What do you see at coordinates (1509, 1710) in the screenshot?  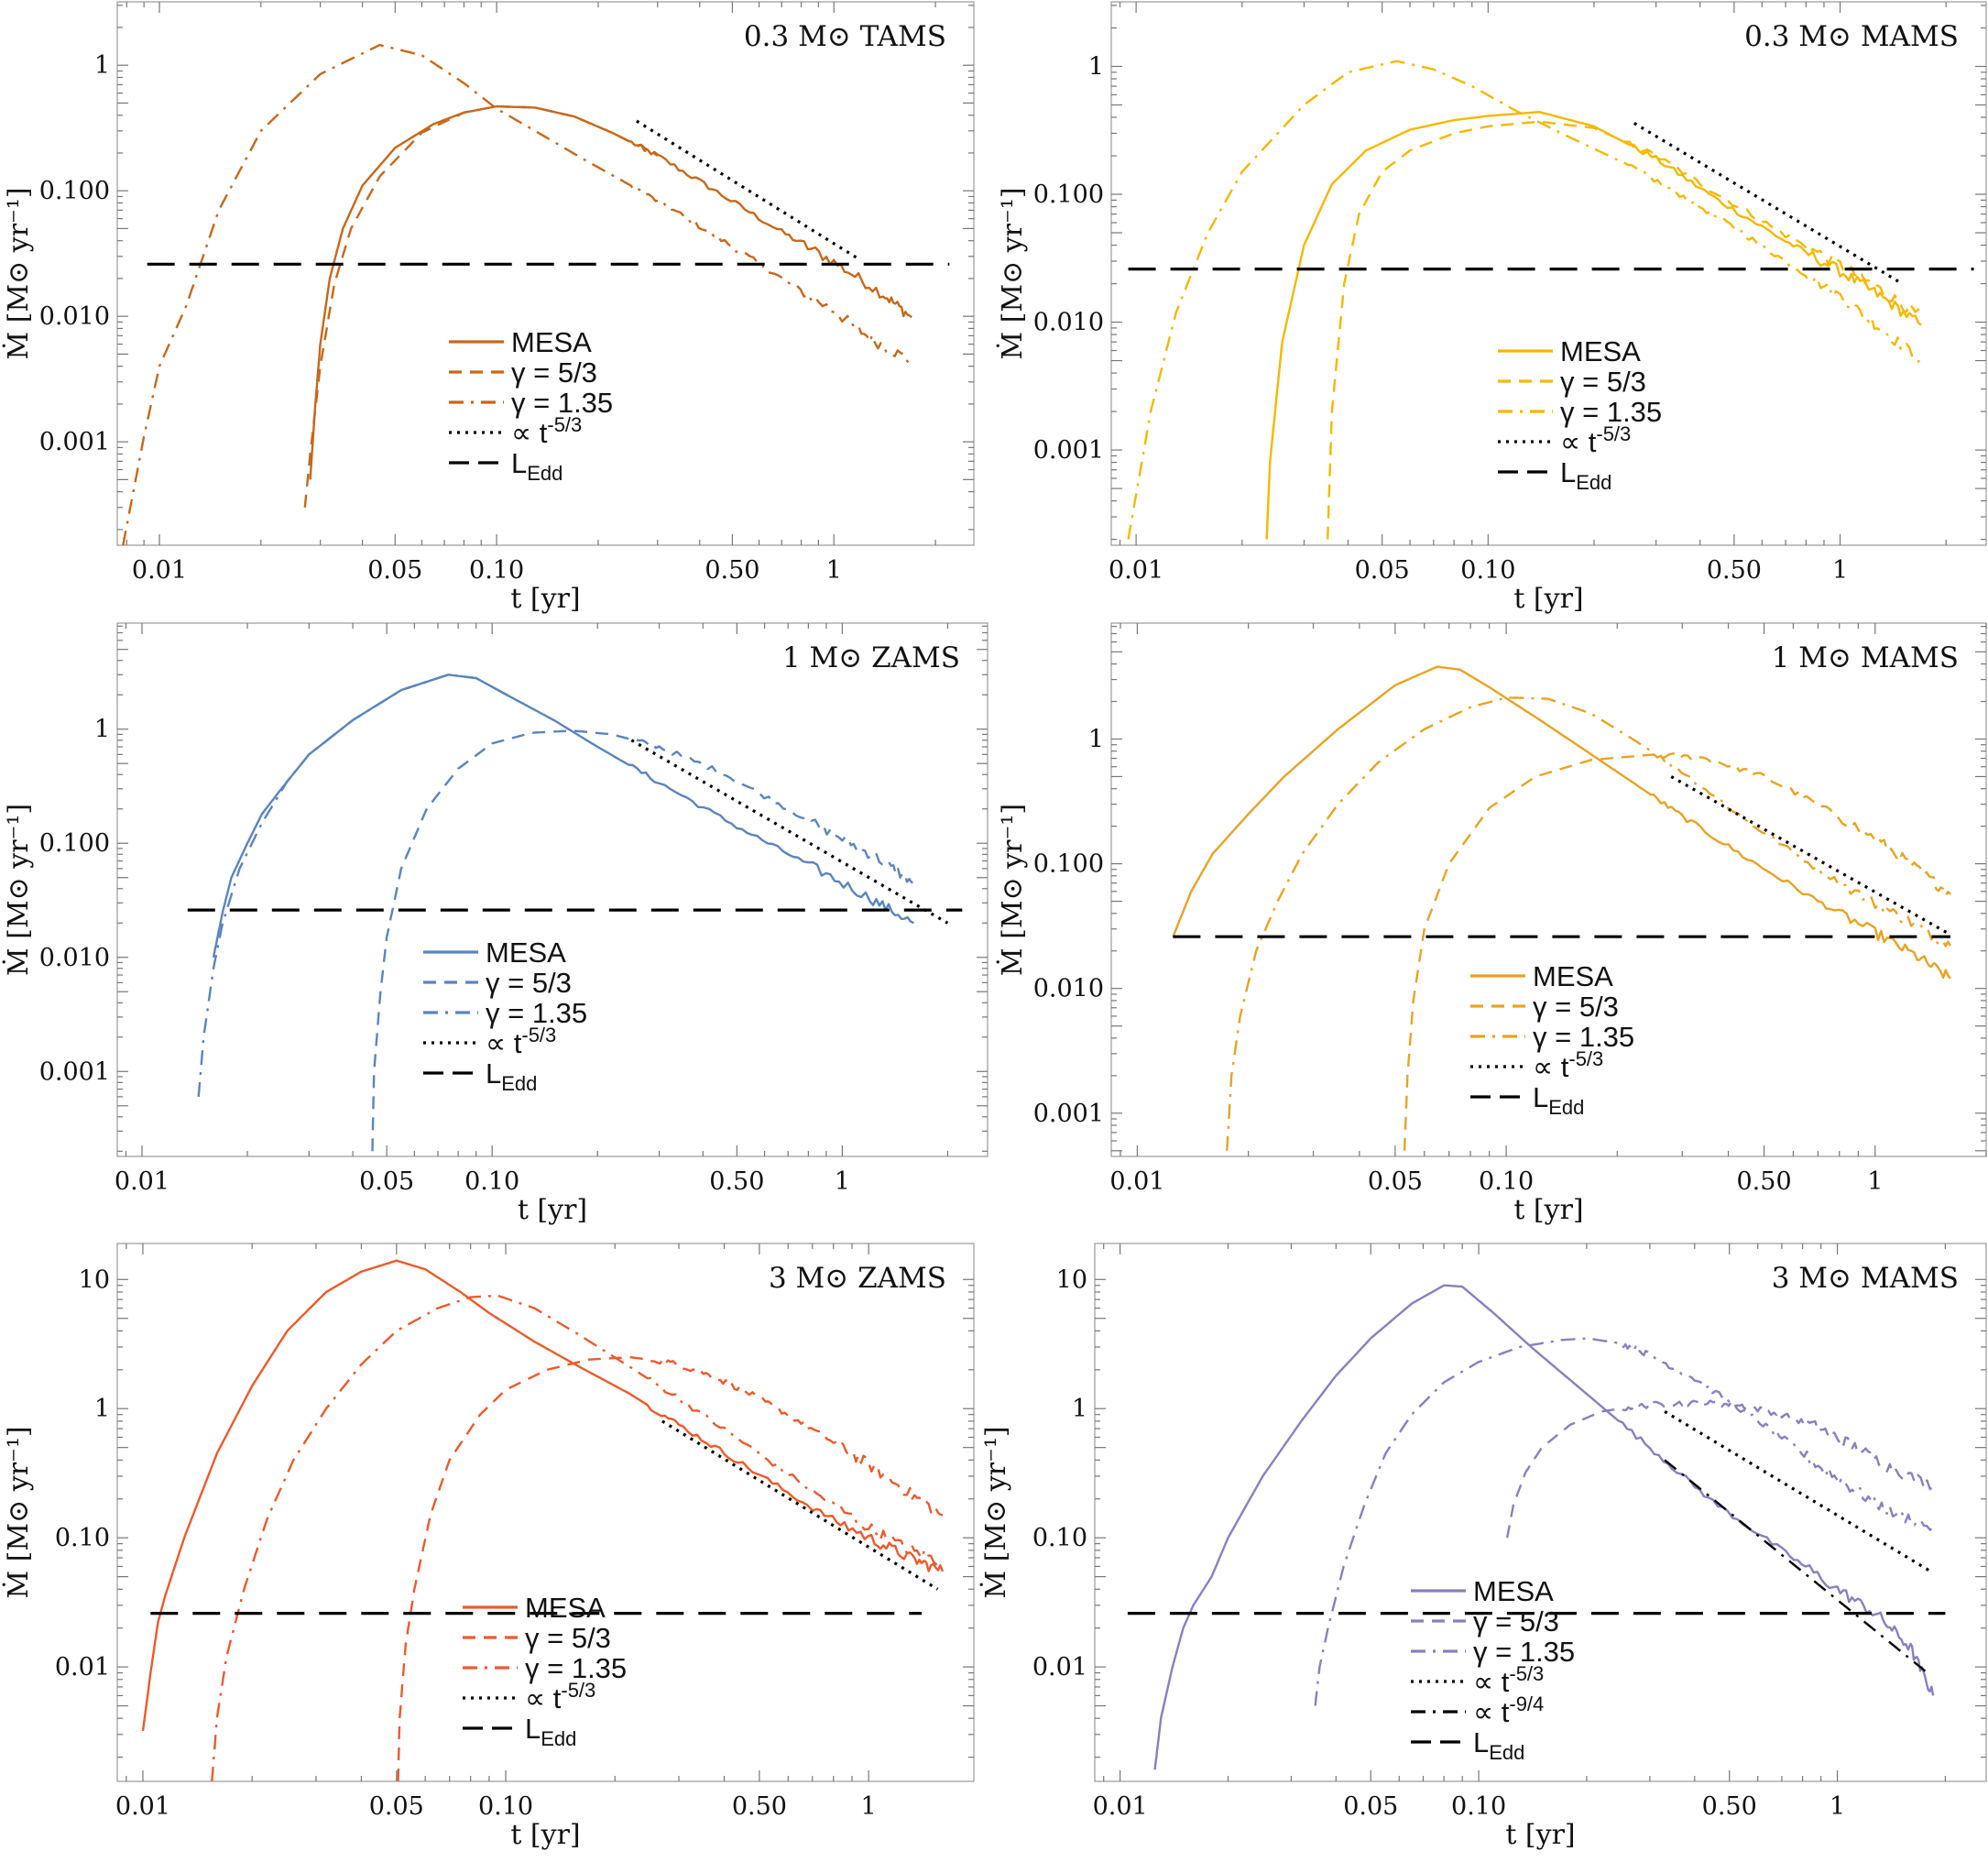 I see `legend-label: ∝ t-9/4` at bounding box center [1509, 1710].